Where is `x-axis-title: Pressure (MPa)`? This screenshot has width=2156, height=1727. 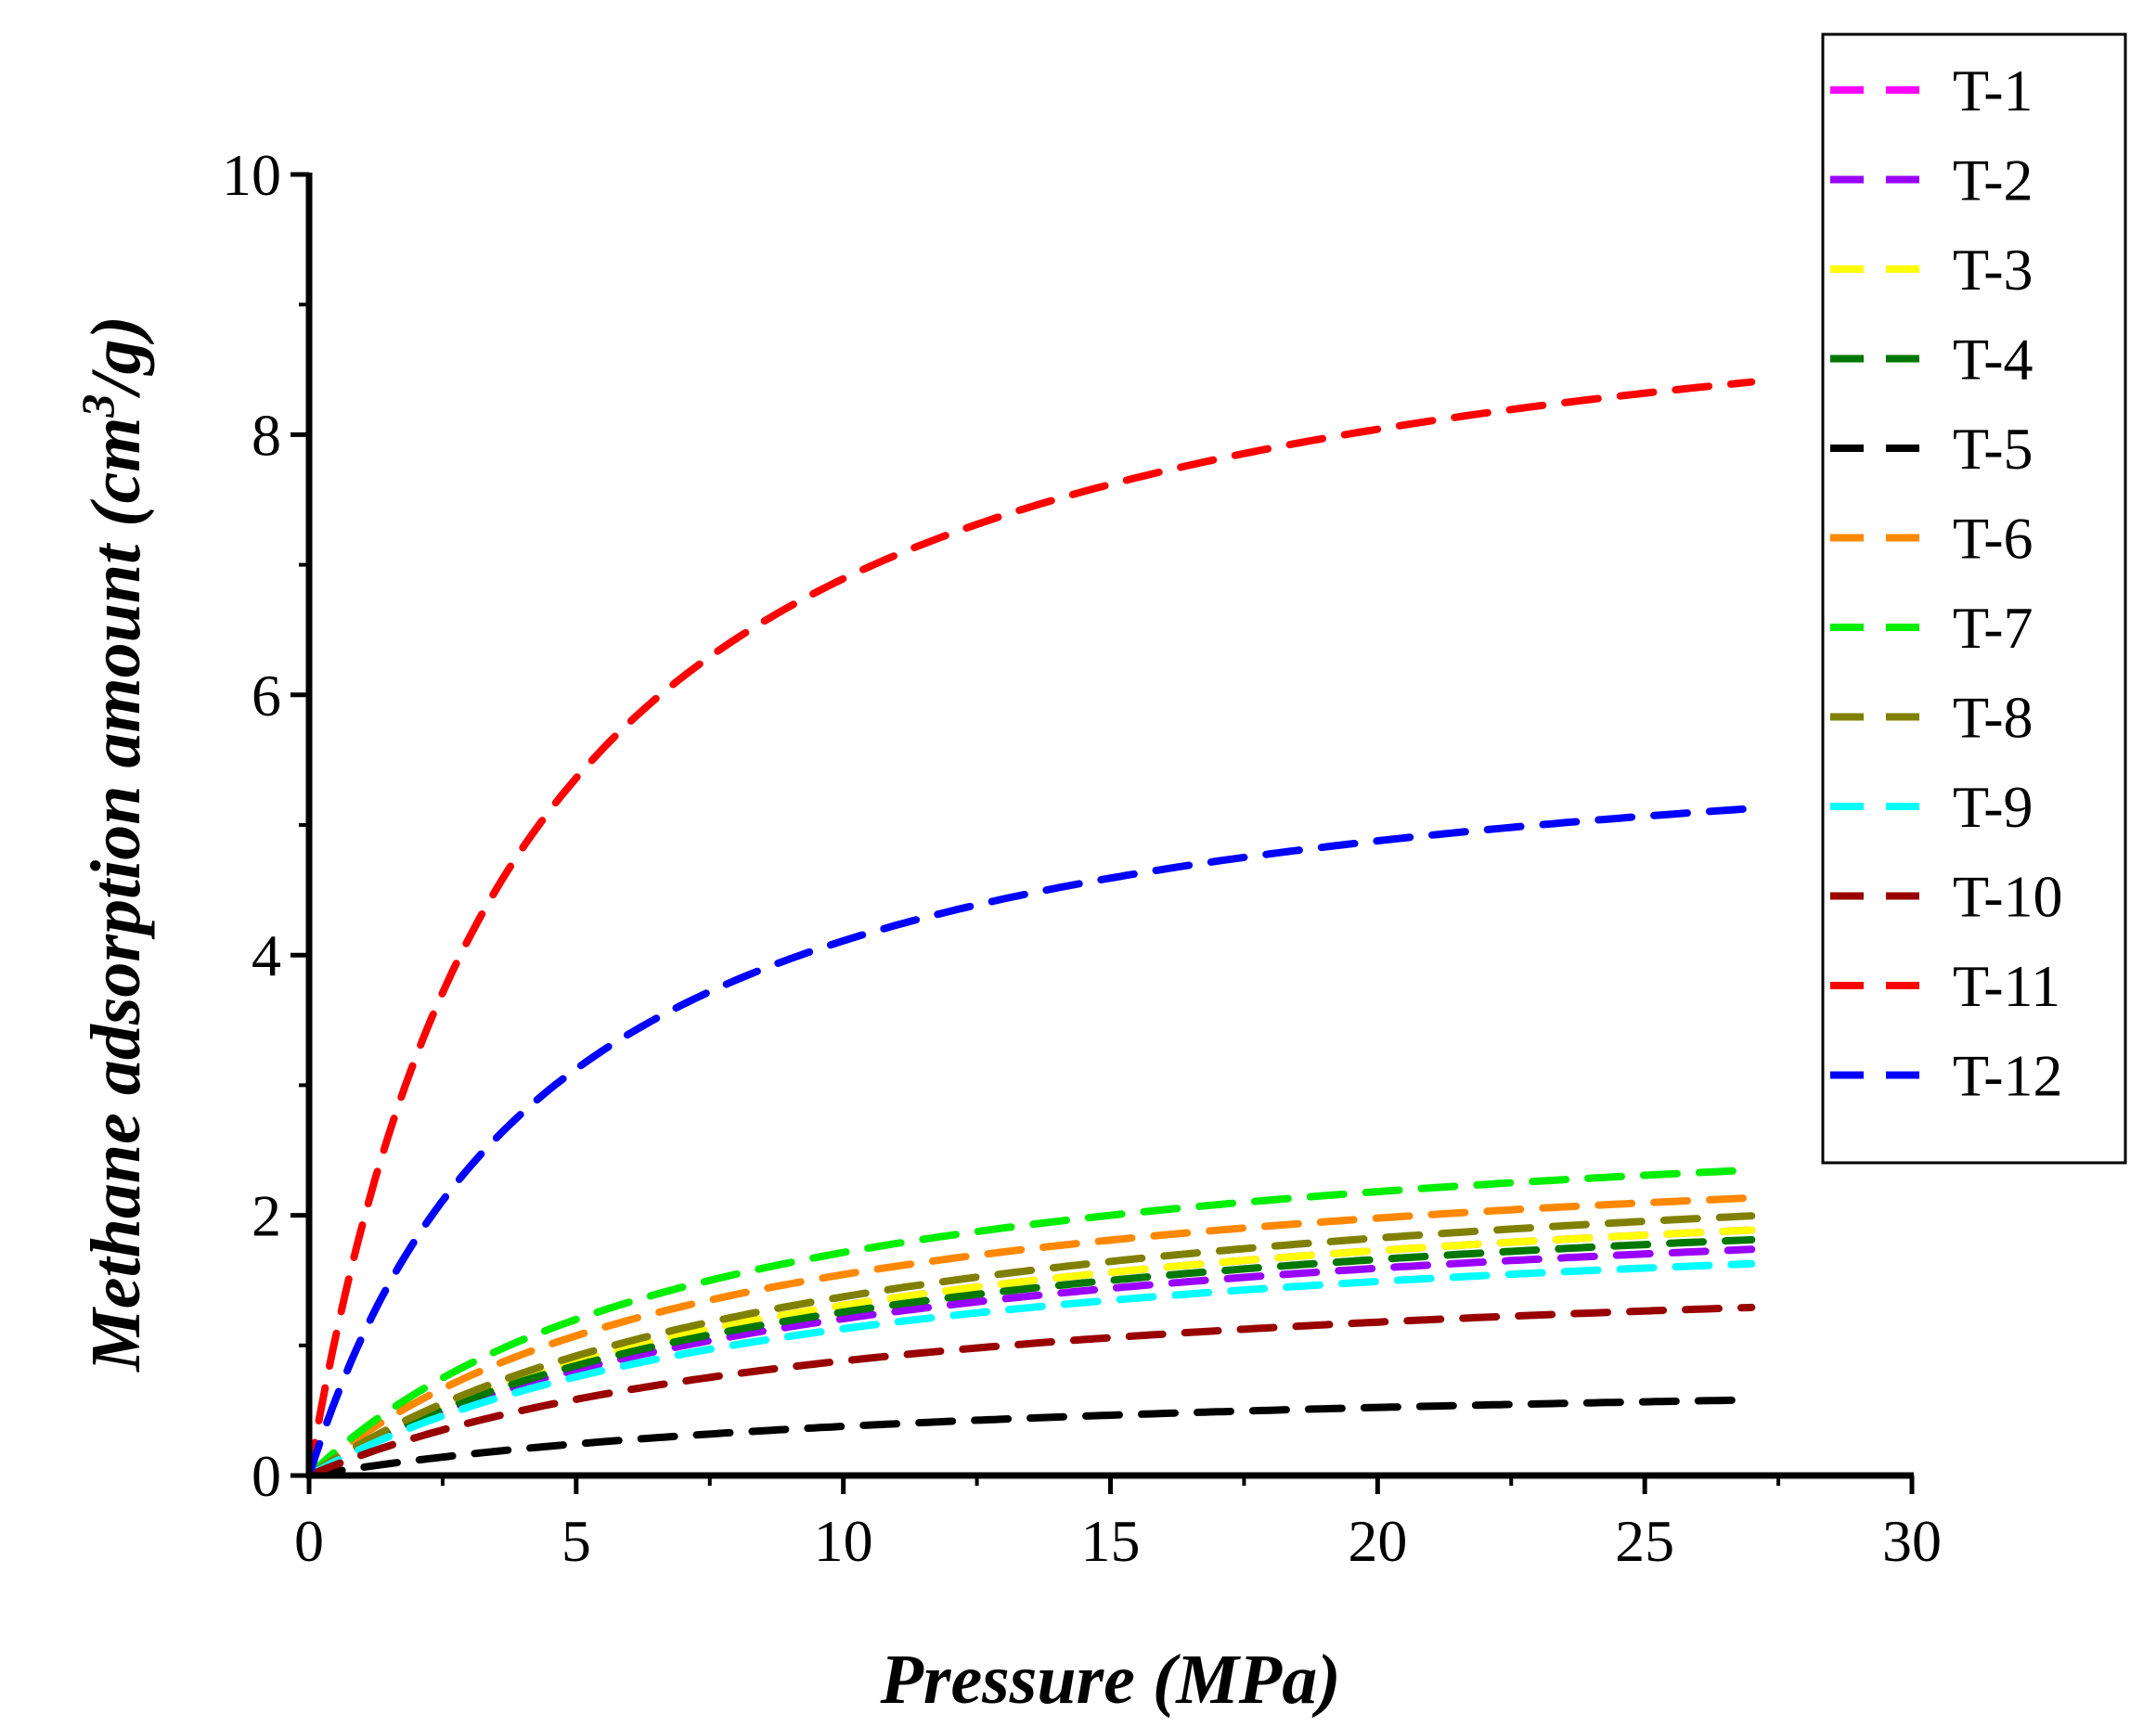 x-axis-title: Pressure (MPa) is located at coordinates (1109, 1680).